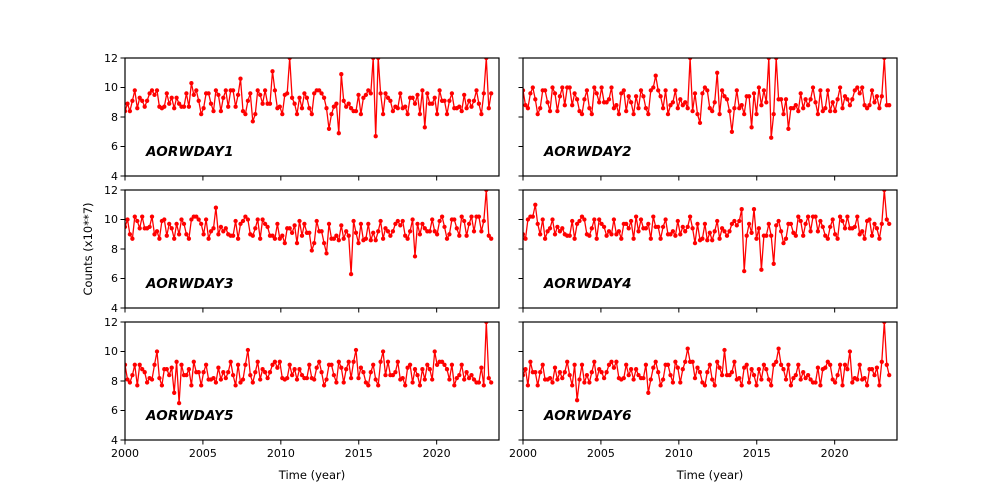 Image resolution: width=1000 pixels, height=500 pixels. I want to click on subplot-aorwday3: AORWDAY3, so click(310, 251).